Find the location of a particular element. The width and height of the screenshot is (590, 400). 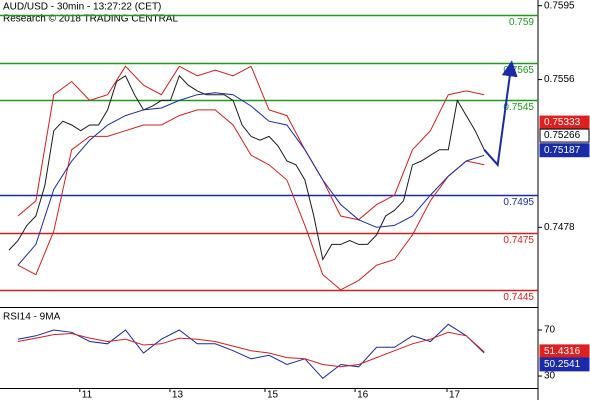

value-tag: 0.75333 is located at coordinates (562, 122).